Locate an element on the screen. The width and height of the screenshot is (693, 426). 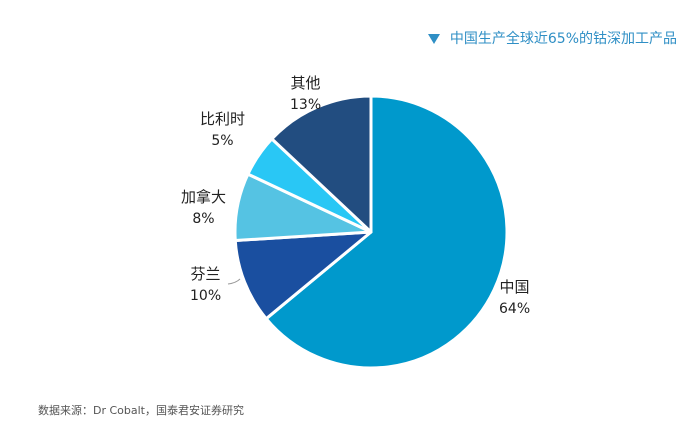
slice-label-belgium: 比利时 5% is located at coordinates (223, 129).